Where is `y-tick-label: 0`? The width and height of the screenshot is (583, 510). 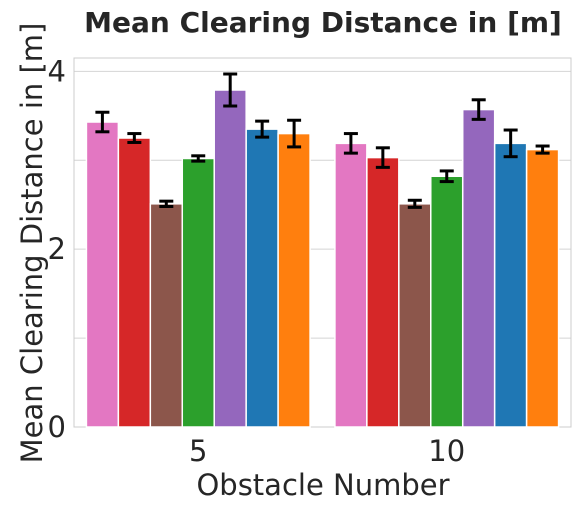 y-tick-label: 0 is located at coordinates (57, 427).